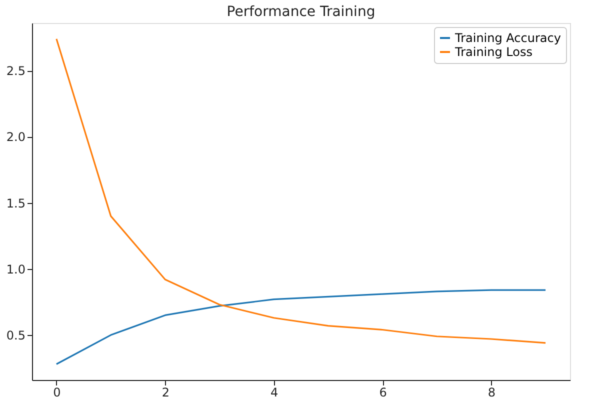 The image size is (593, 420). Describe the element at coordinates (383, 393) in the screenshot. I see `x-tick-label: 6` at that location.